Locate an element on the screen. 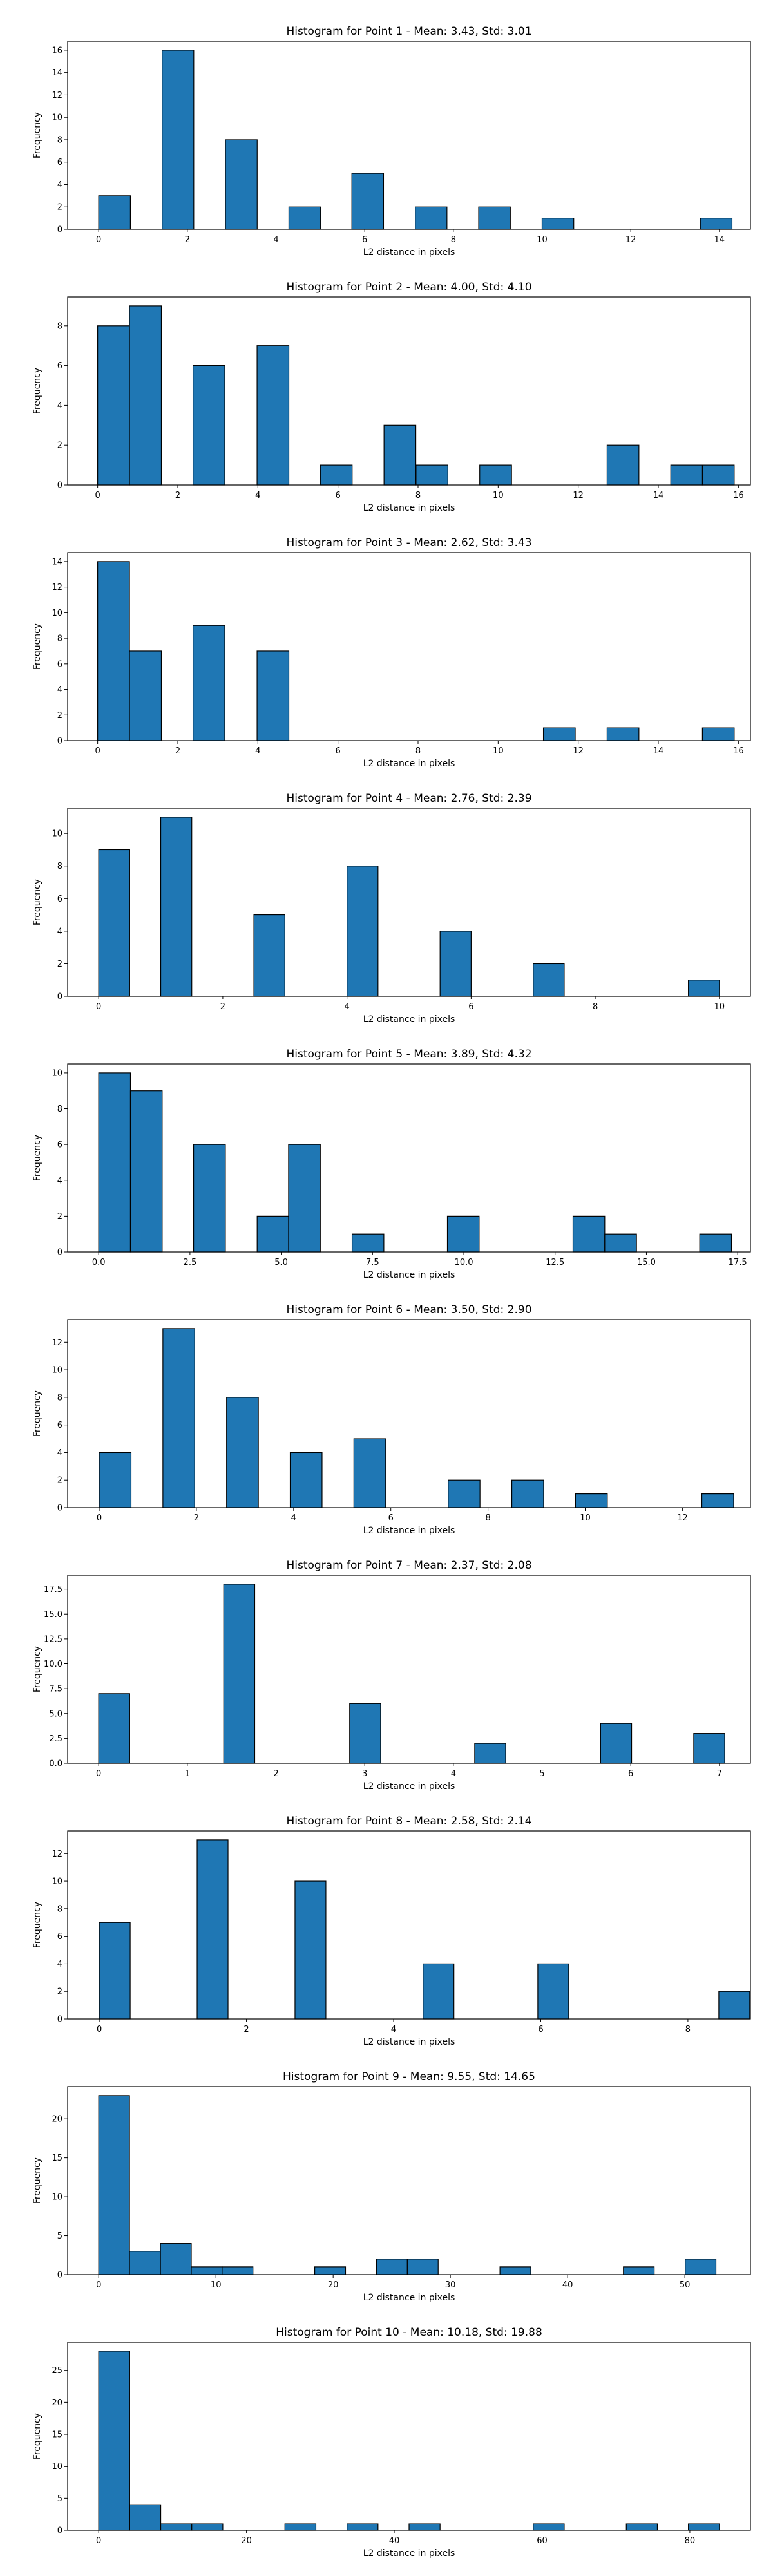 The image size is (773, 2576). y-tick-label: 0.0 is located at coordinates (55, 1764).